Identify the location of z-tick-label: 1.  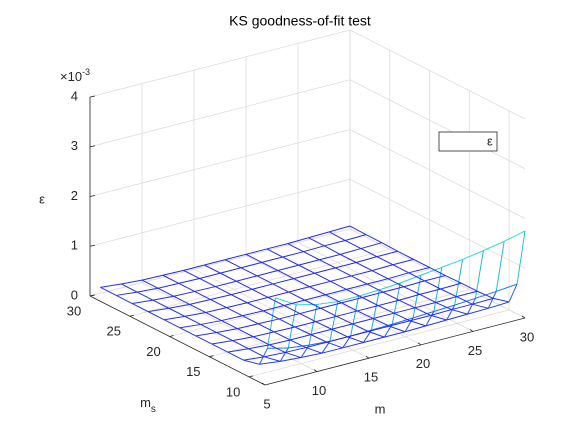
(74, 245).